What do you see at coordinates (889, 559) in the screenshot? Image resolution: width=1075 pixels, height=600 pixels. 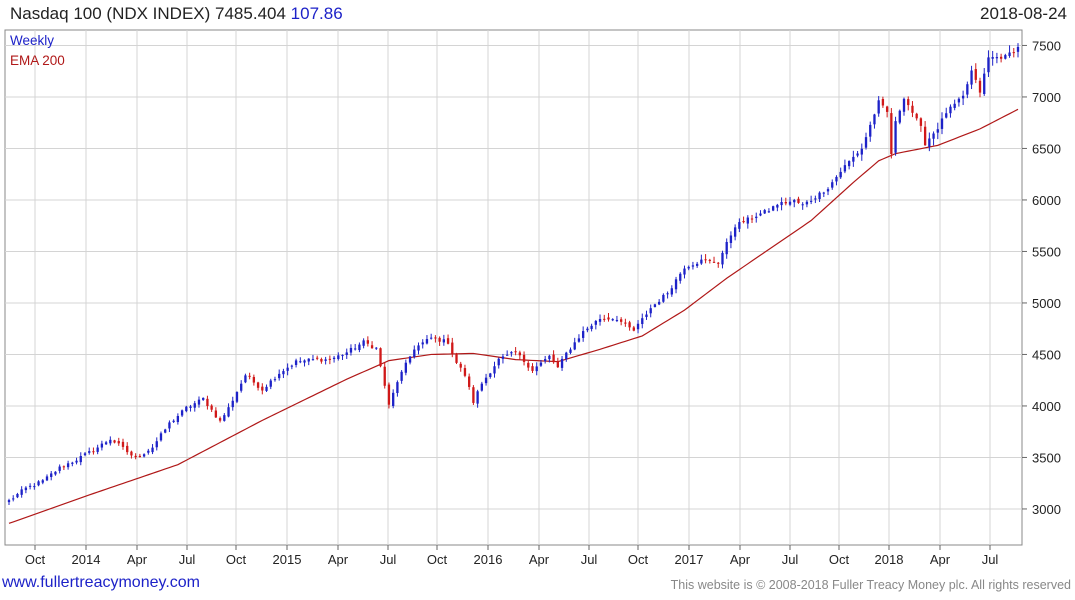 I see `x-tick-label: 2018` at bounding box center [889, 559].